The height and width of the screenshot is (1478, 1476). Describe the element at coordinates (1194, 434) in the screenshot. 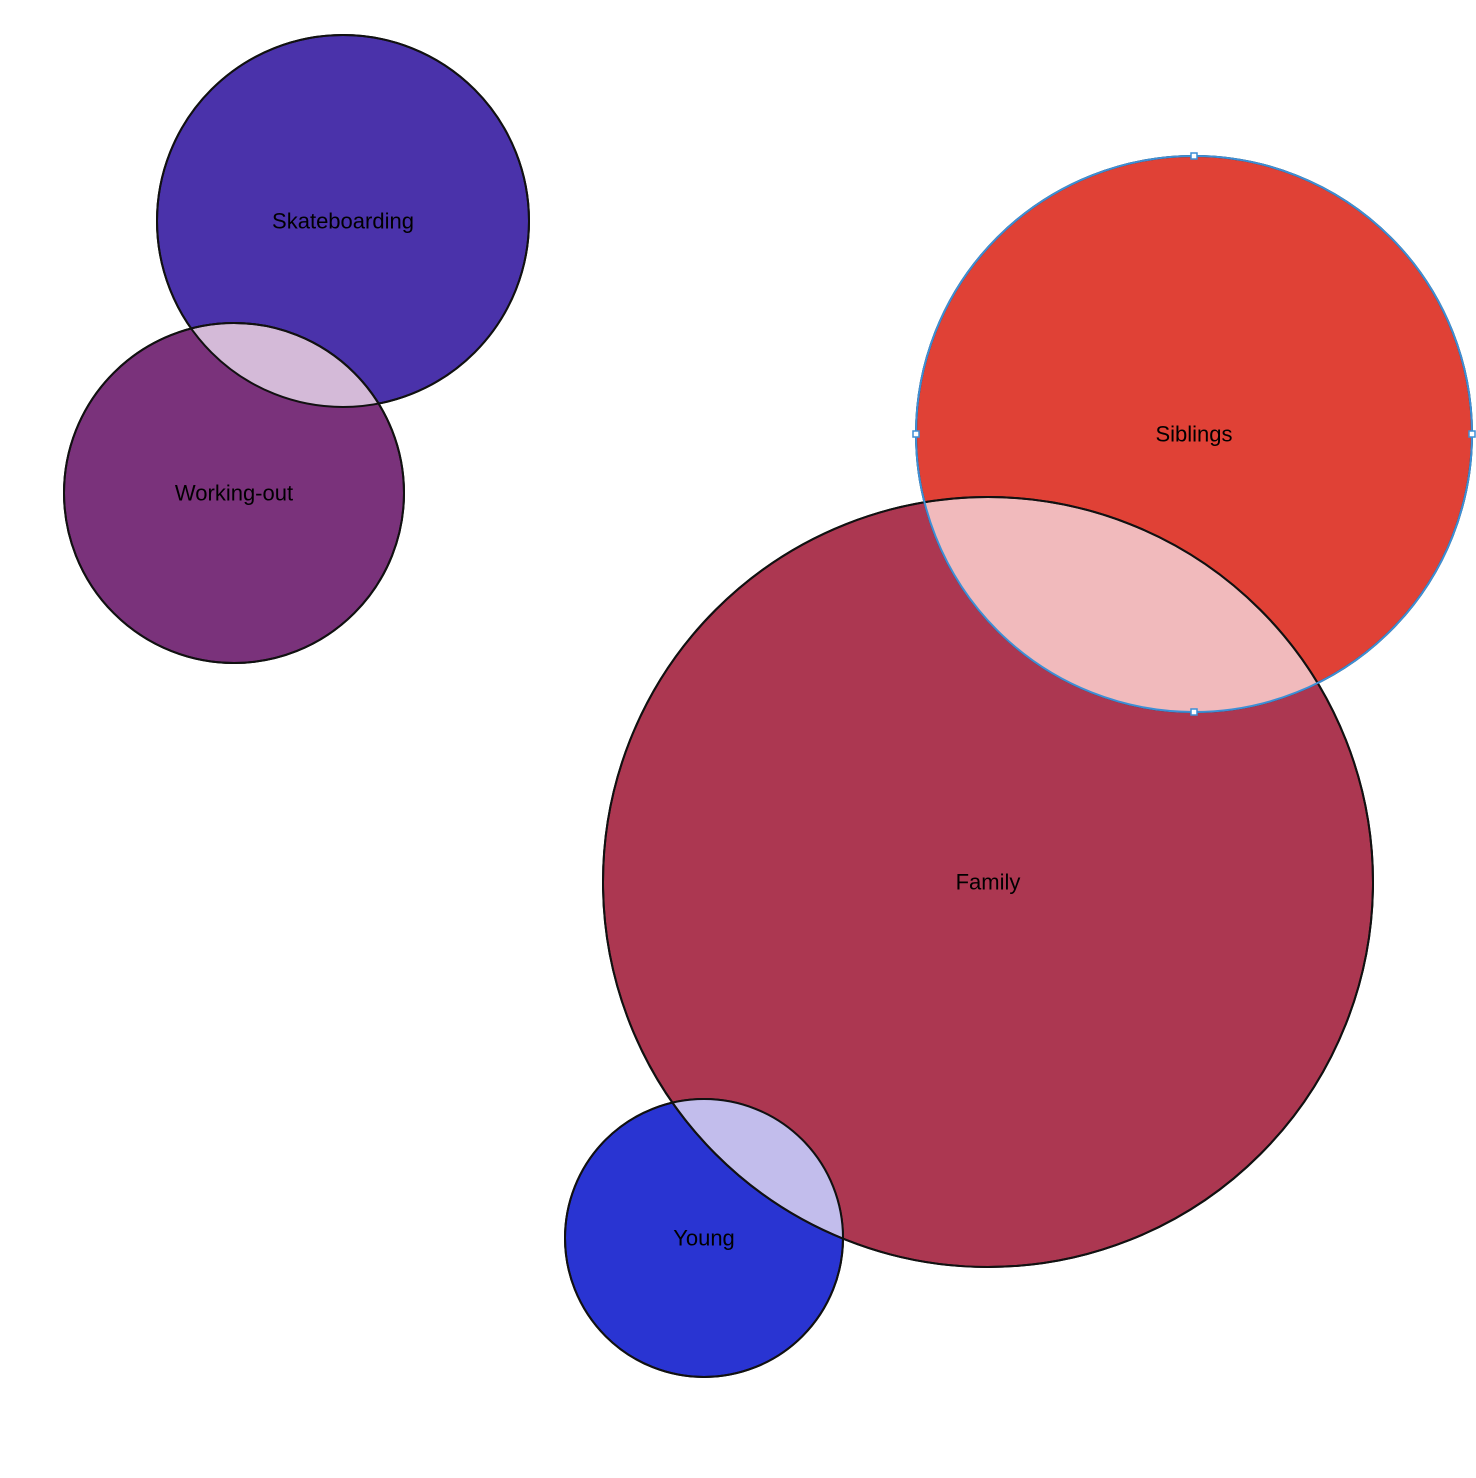

I see `selection-handles` at that location.